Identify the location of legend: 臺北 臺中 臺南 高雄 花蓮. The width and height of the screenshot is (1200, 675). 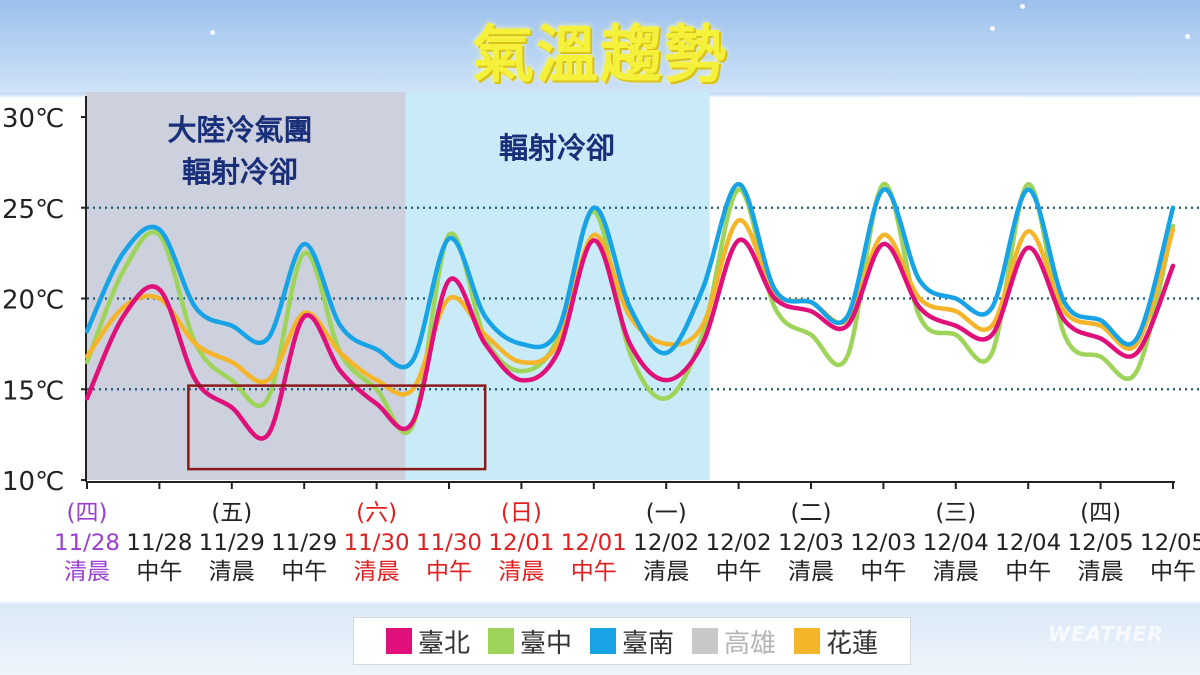
(632, 641).